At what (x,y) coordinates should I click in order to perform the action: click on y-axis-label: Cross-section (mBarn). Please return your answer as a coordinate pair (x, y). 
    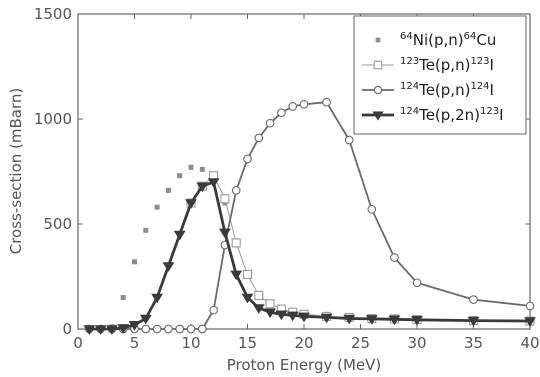
    Looking at the image, I should click on (16, 171).